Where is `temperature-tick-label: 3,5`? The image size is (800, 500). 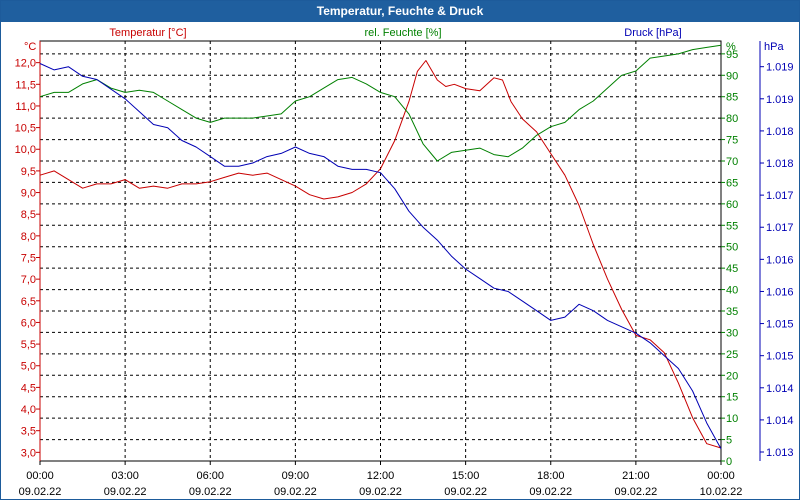 temperature-tick-label: 3,5 is located at coordinates (28, 432).